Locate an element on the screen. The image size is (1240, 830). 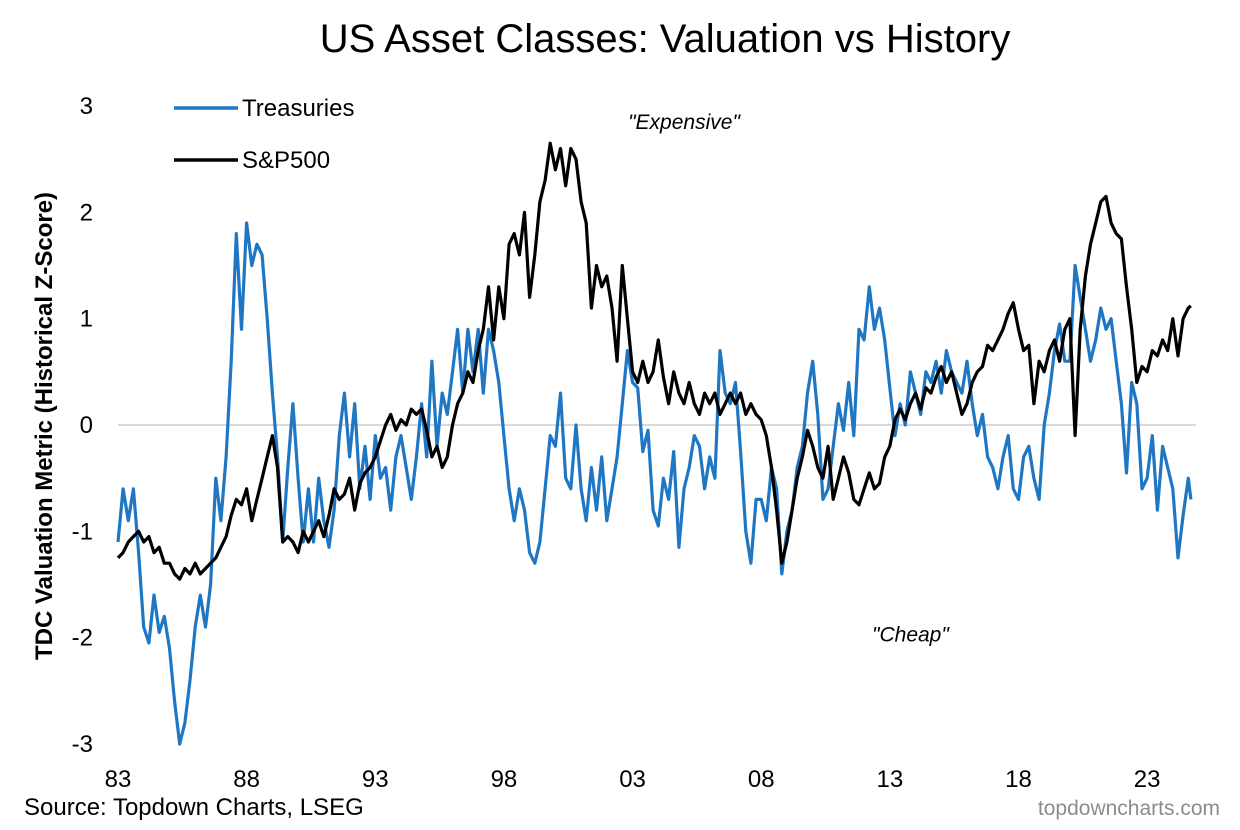
watermark: topdowncharts.com is located at coordinates (1129, 808).